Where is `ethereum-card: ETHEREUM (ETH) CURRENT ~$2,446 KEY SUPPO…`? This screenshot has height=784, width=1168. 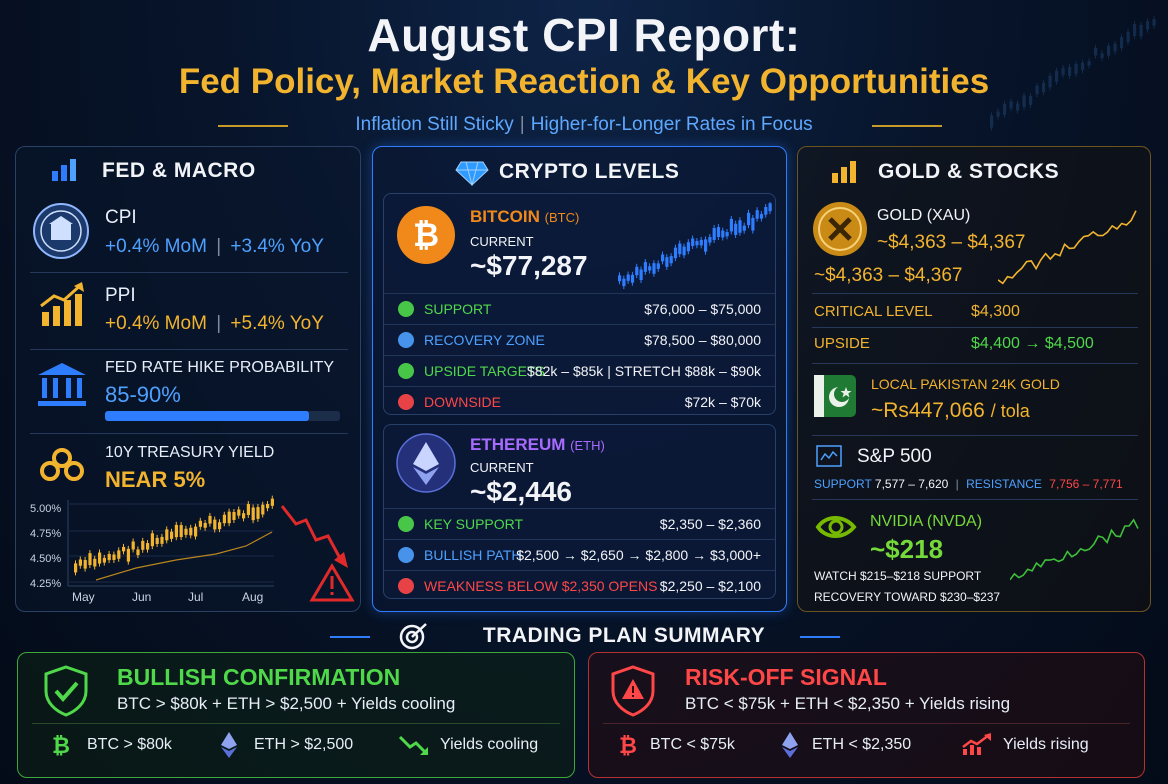
ethereum-card: ETHEREUM (ETH) CURRENT ~$2,446 KEY SUPPO… is located at coordinates (579, 511).